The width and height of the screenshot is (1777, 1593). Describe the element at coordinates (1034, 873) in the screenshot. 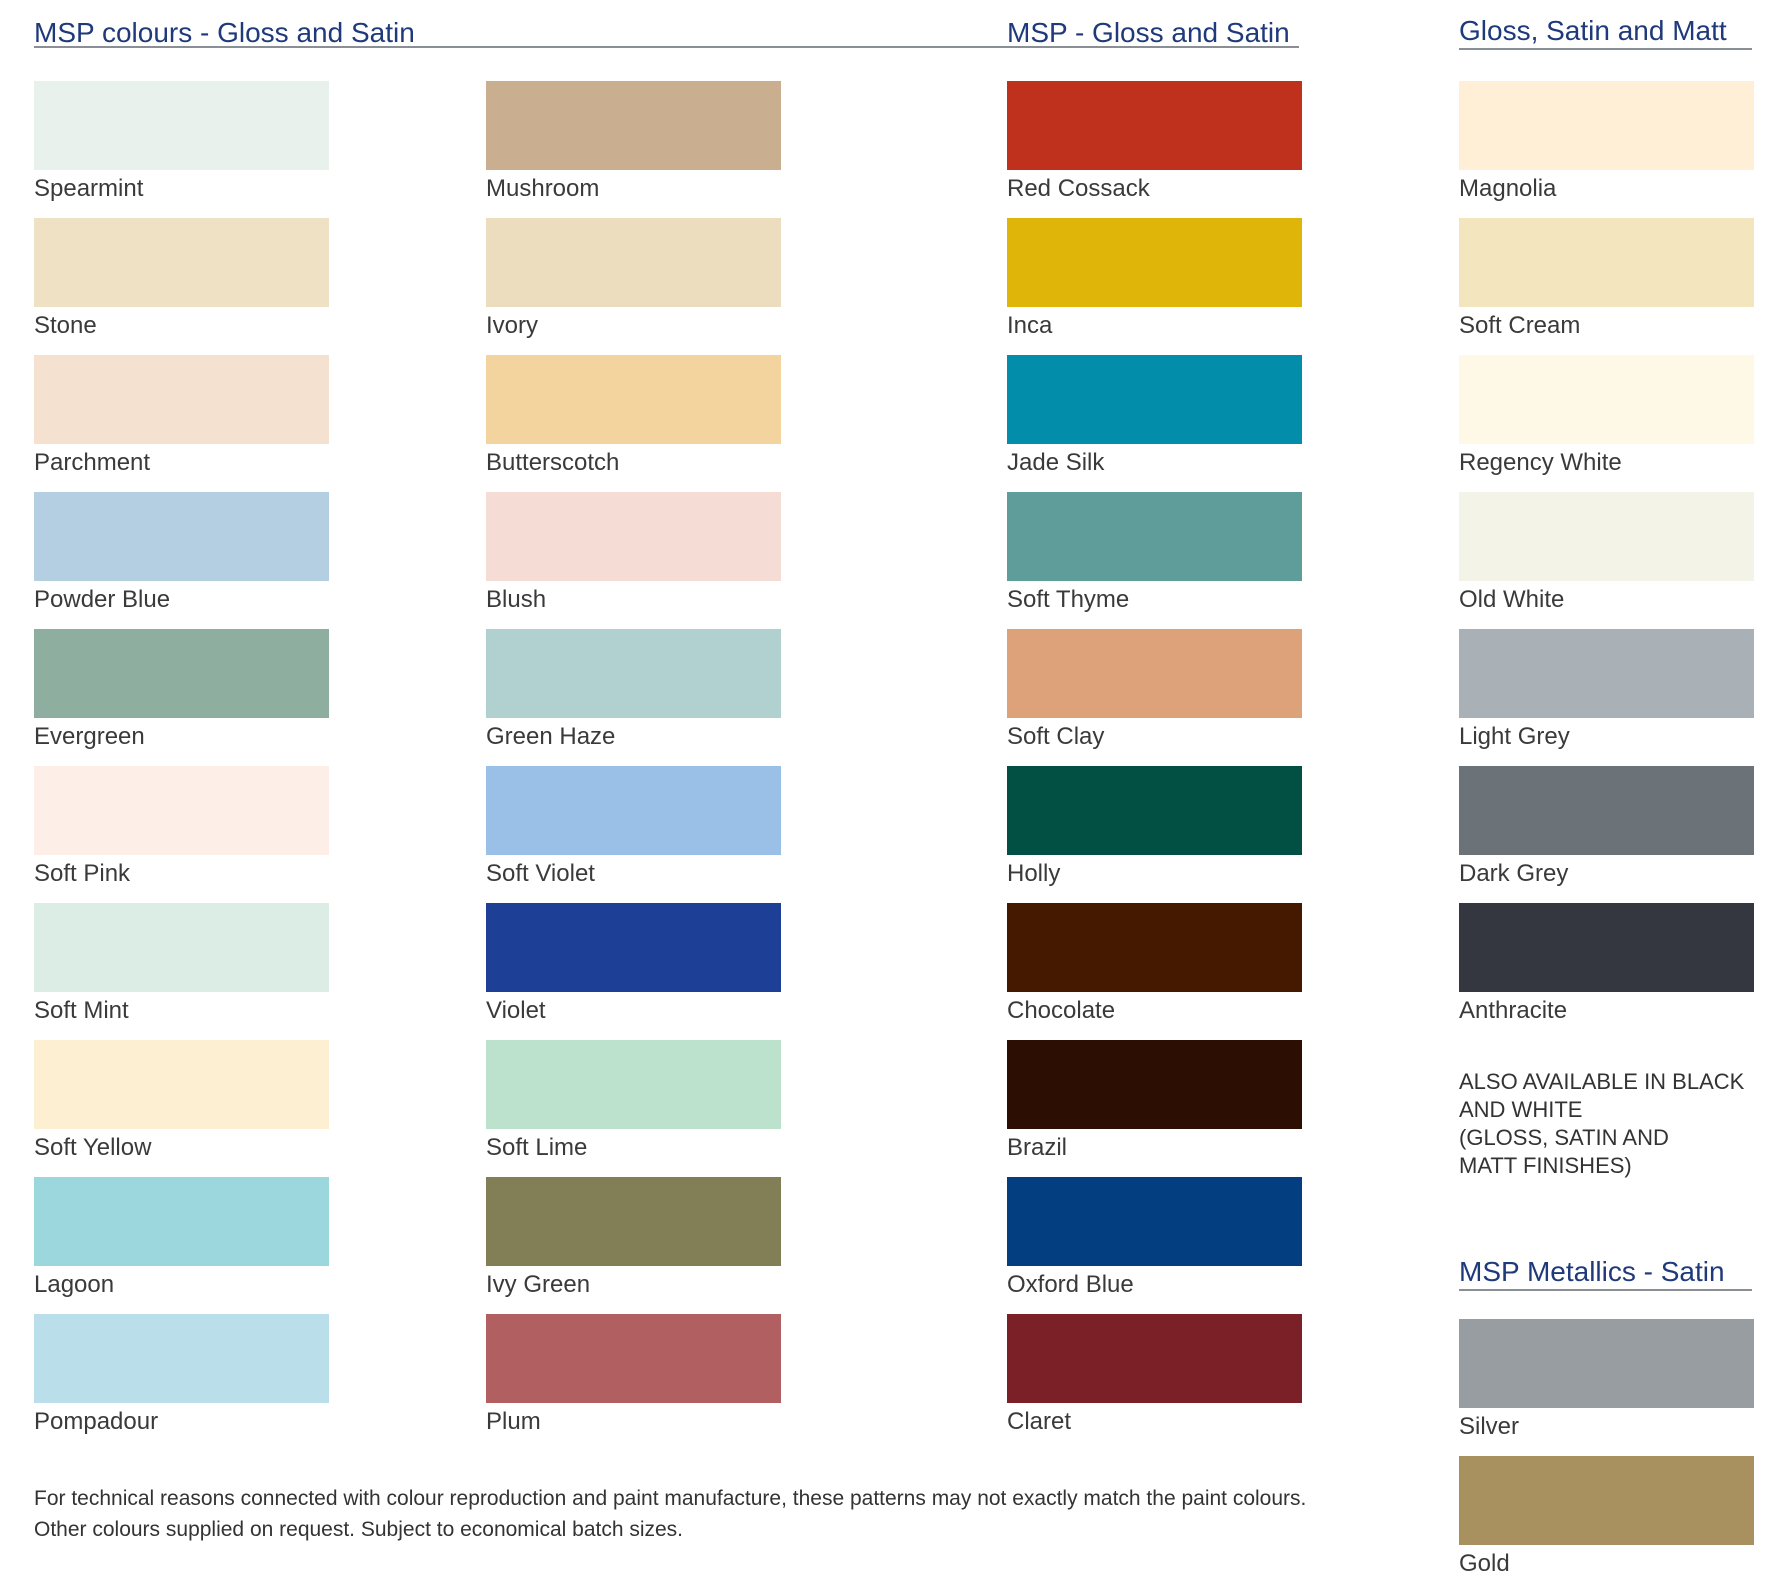

I see `swatch-label: Holly` at that location.